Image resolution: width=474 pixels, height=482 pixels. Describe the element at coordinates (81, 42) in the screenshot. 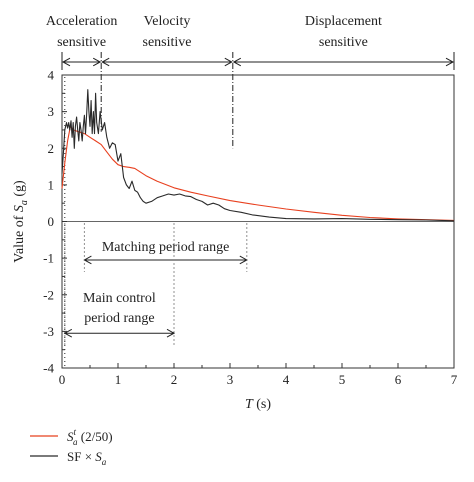

I see `region-acceleration-label-line2: sensitive` at that location.